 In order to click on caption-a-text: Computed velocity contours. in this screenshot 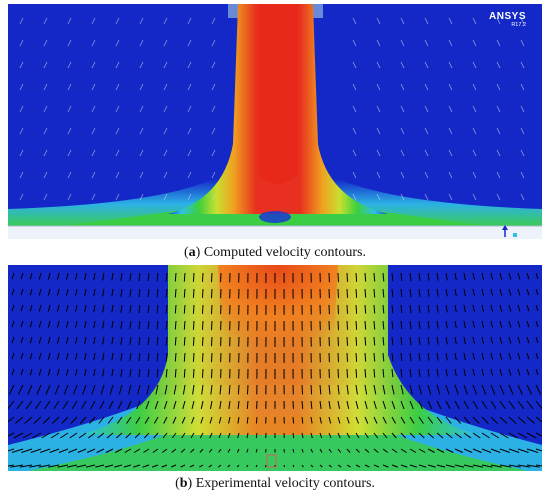, I will do `click(283, 252)`.